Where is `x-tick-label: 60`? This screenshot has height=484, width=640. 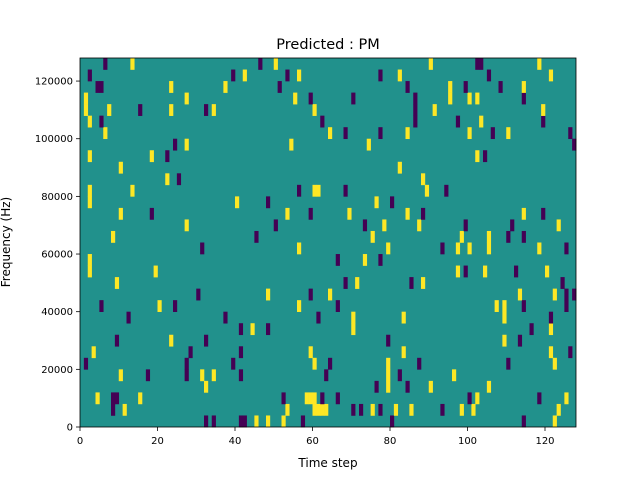 x-tick-label: 60 is located at coordinates (312, 441).